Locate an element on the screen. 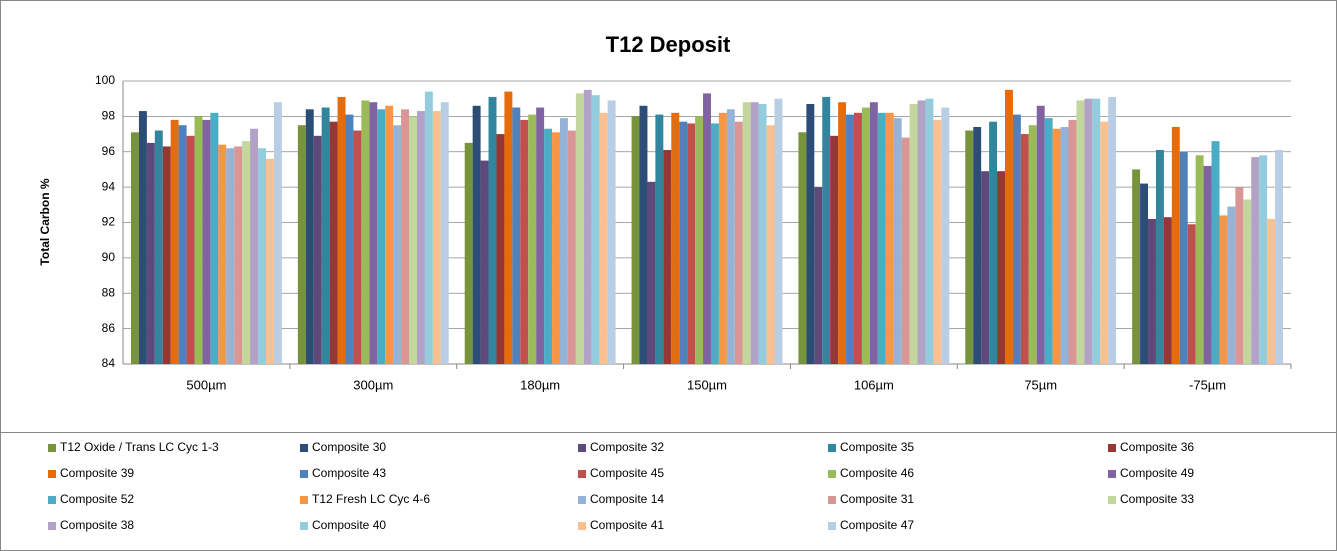 This screenshot has width=1337, height=551. legend-label: Composite 38 is located at coordinates (97, 525).